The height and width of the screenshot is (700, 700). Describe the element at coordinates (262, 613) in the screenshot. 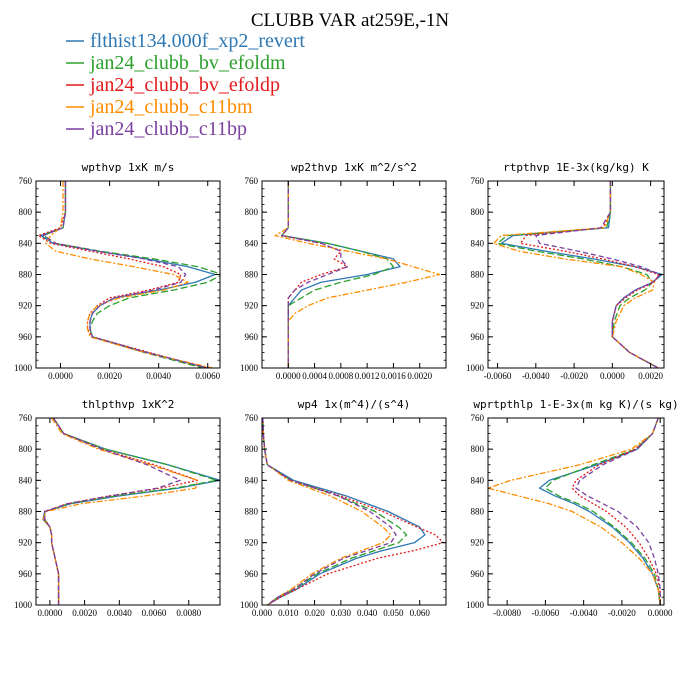

I see `x-tick-label: 0.000` at that location.